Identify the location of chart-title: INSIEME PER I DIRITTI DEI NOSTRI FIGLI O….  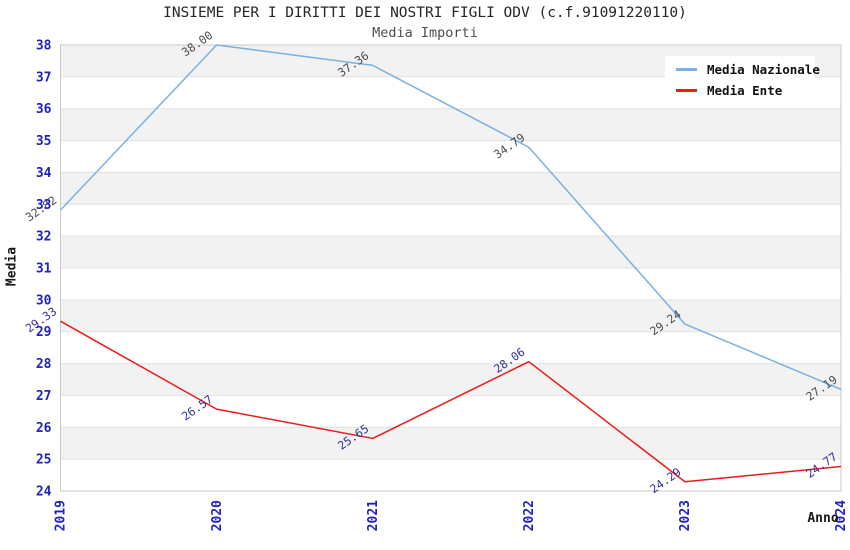
(425, 13).